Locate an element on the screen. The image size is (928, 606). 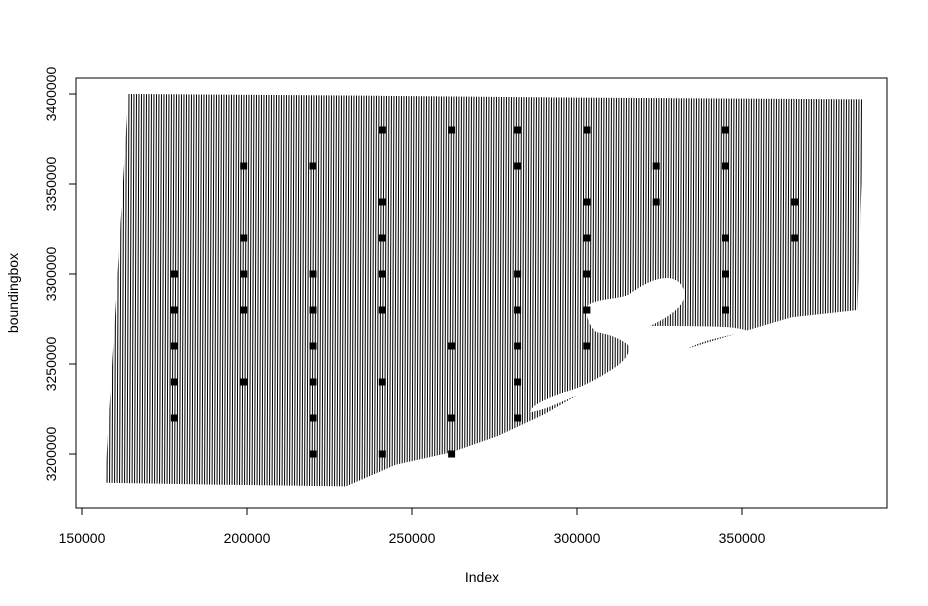
y-tick-label-2: 3300000 is located at coordinates (51, 274).